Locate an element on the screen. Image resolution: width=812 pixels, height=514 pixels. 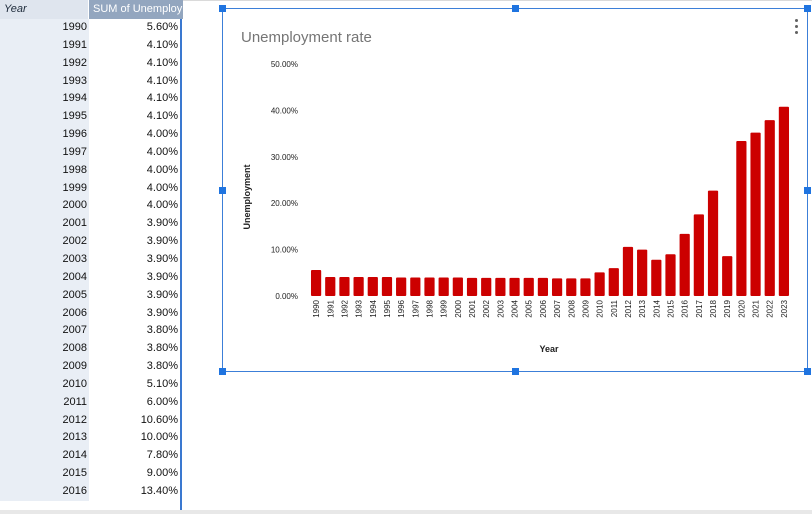
pivot-cell-year: 2015 is located at coordinates (44, 474).